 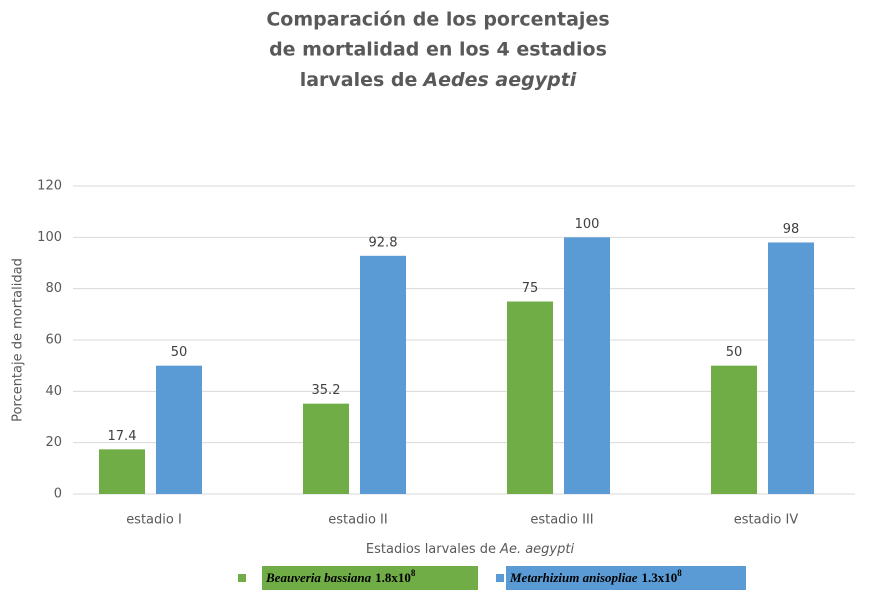 What do you see at coordinates (58, 494) in the screenshot?
I see `y-tick-label: 0` at bounding box center [58, 494].